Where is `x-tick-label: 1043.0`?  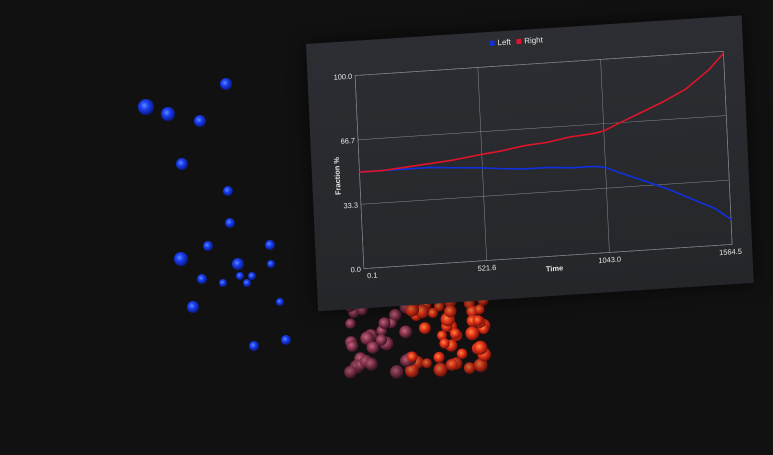 x-tick-label: 1043.0 is located at coordinates (609, 260).